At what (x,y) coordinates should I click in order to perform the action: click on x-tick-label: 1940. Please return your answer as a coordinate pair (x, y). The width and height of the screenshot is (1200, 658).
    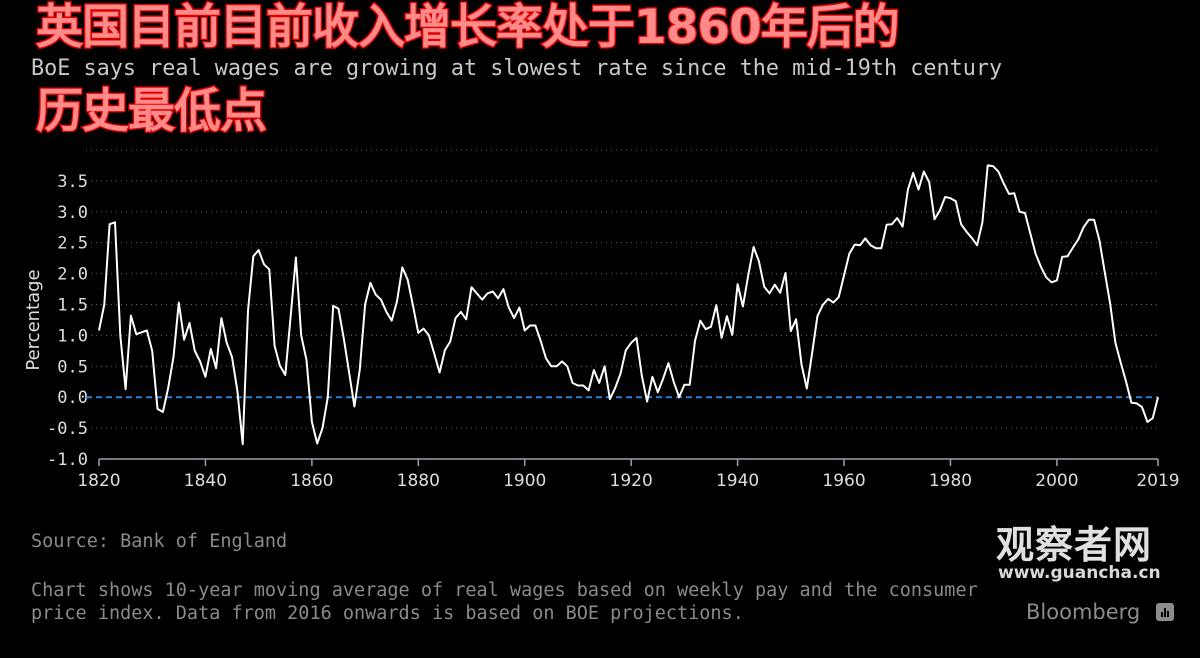
    Looking at the image, I should click on (737, 481).